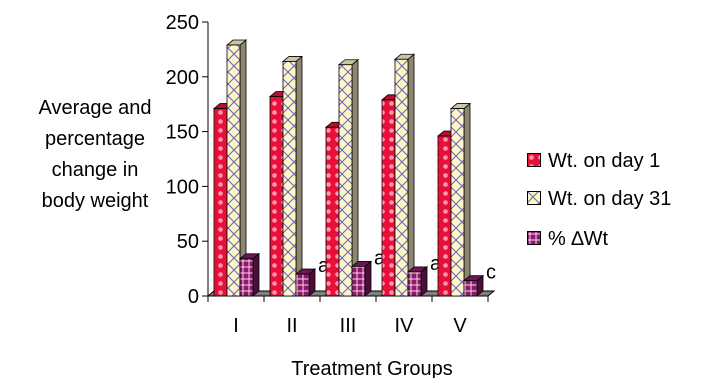 The height and width of the screenshot is (378, 705). Describe the element at coordinates (460, 326) in the screenshot. I see `x-tick-label: V` at that location.